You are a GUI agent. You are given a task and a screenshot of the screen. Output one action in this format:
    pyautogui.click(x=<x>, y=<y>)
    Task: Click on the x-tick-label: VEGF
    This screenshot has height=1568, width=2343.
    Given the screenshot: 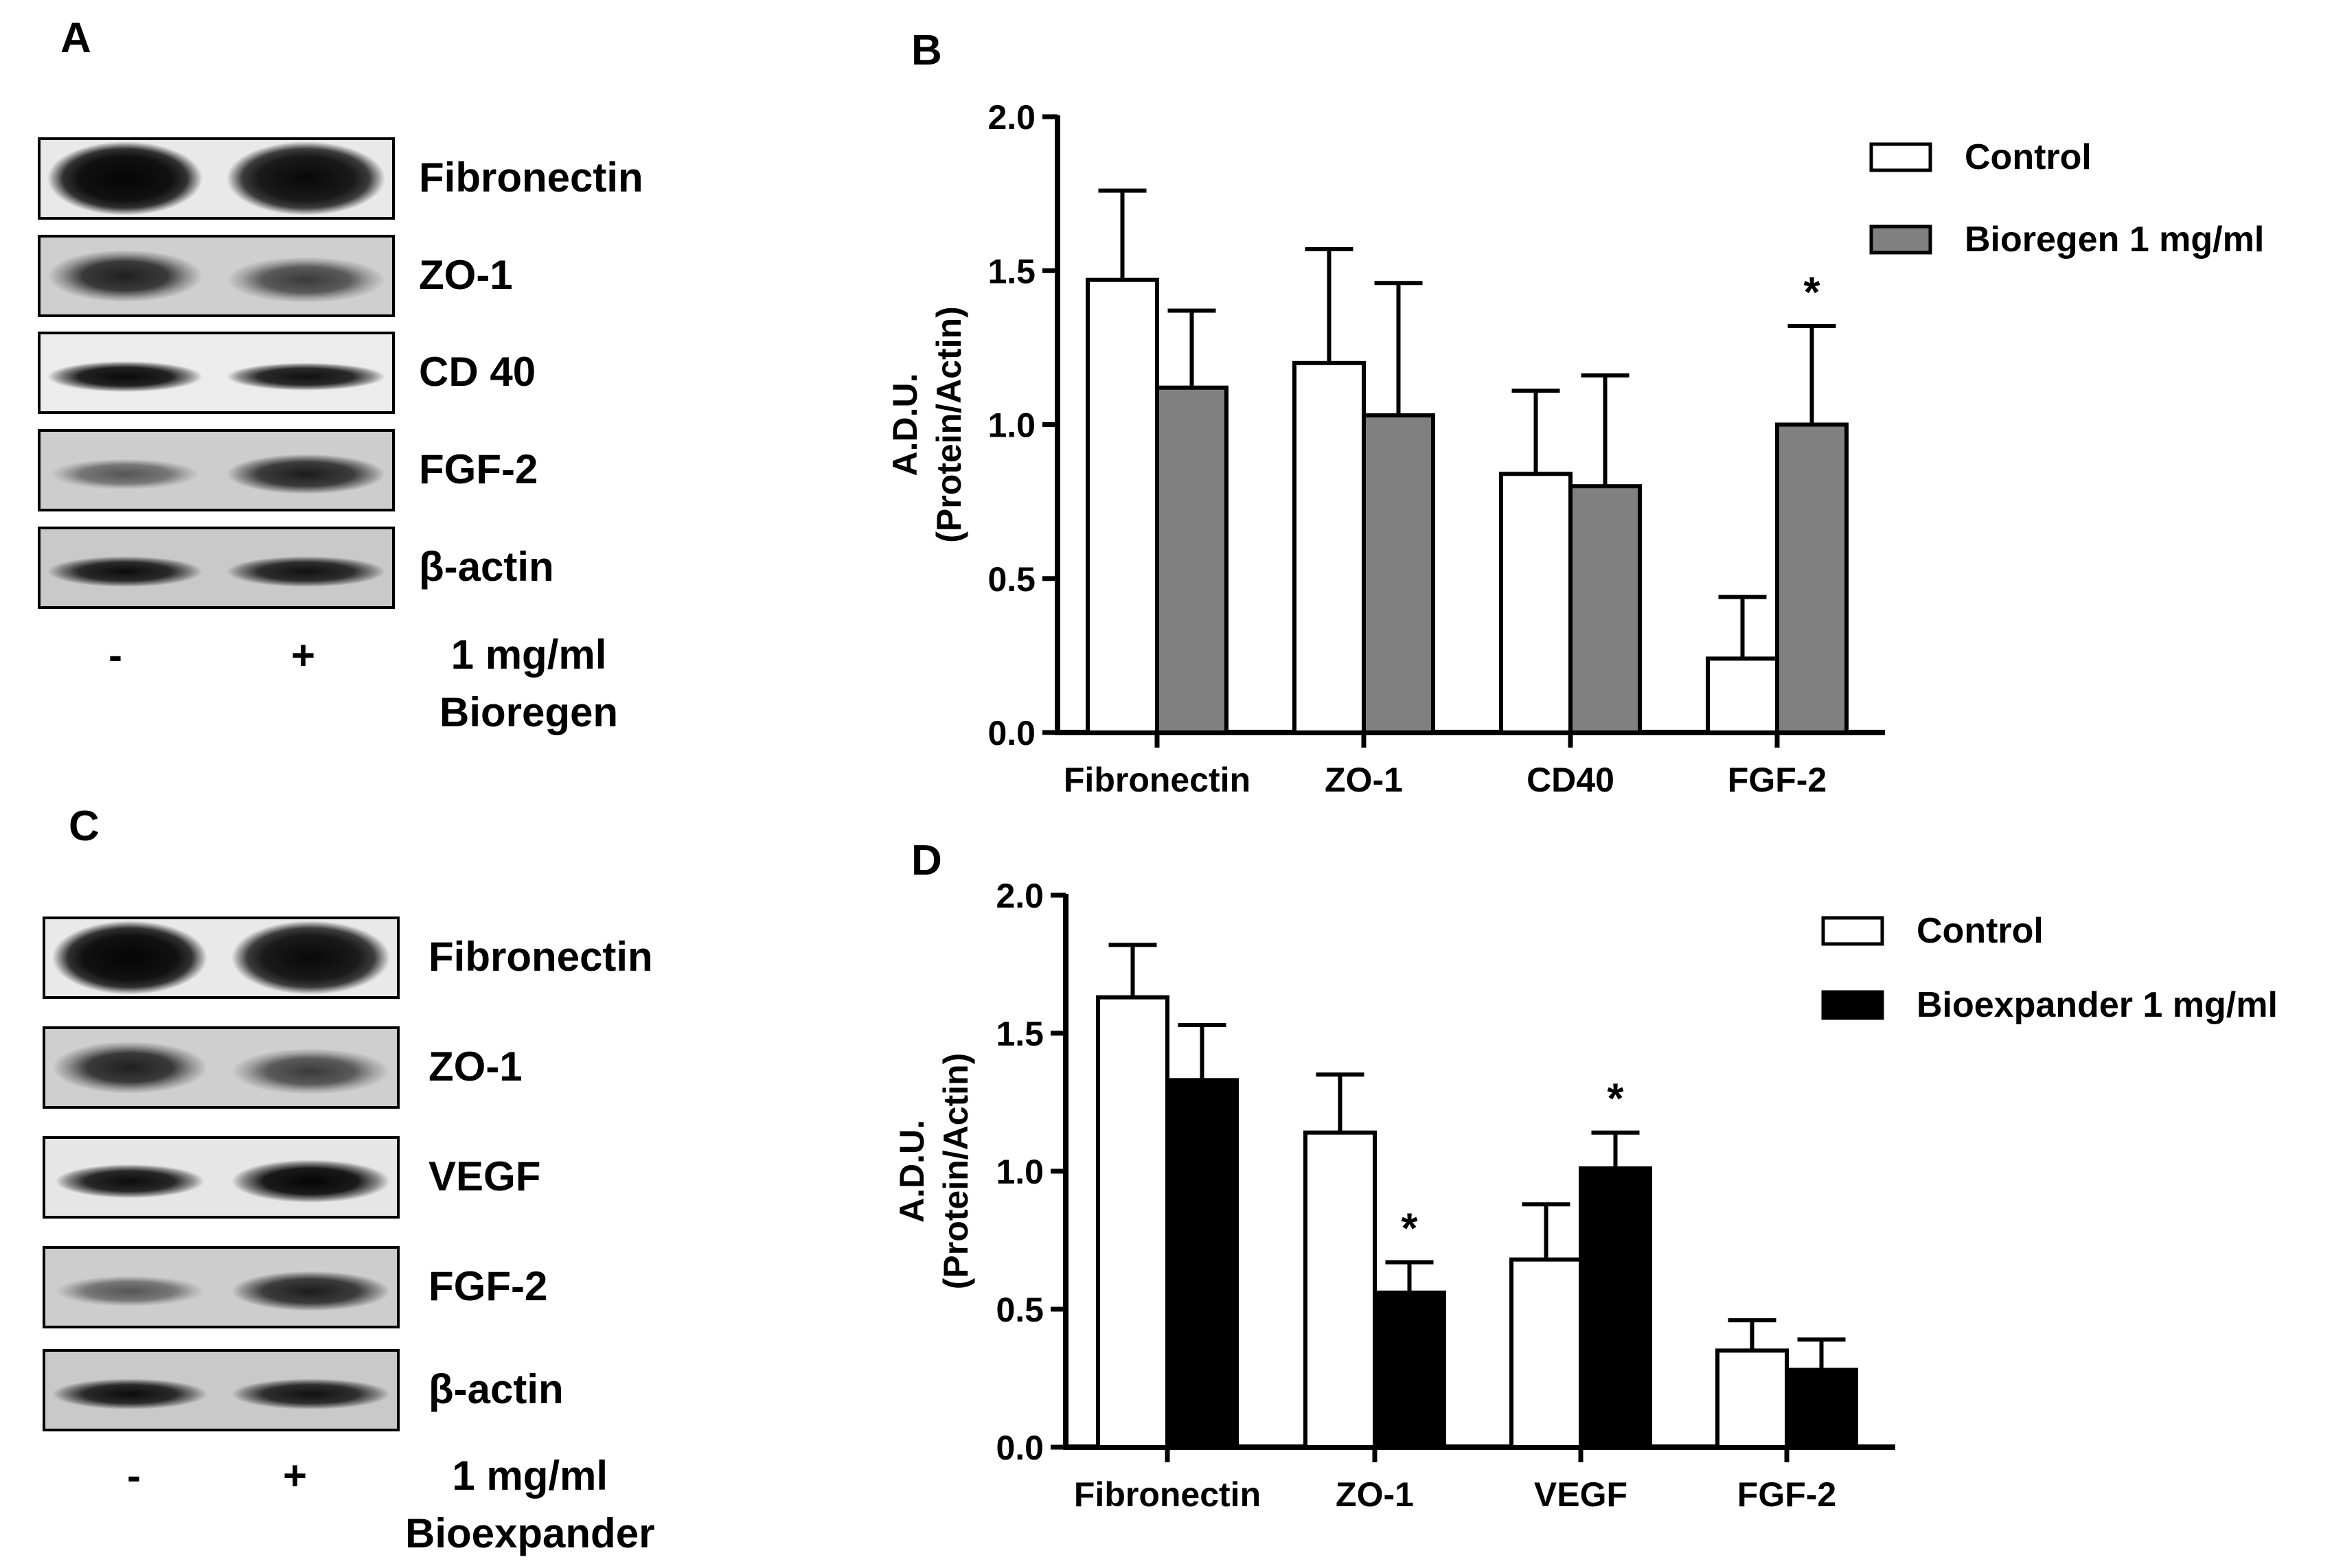 What is the action you would take?
    pyautogui.click(x=1581, y=1494)
    